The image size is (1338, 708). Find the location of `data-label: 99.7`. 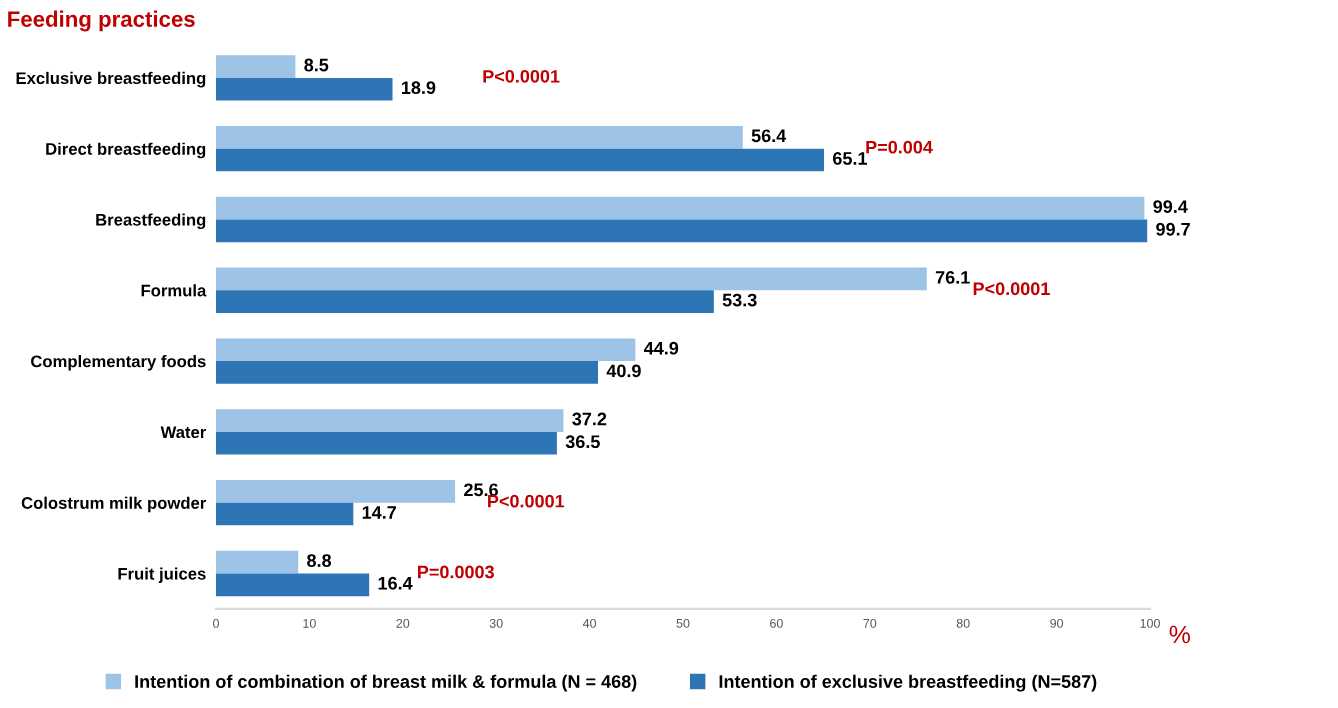

data-label: 99.7 is located at coordinates (1173, 229).